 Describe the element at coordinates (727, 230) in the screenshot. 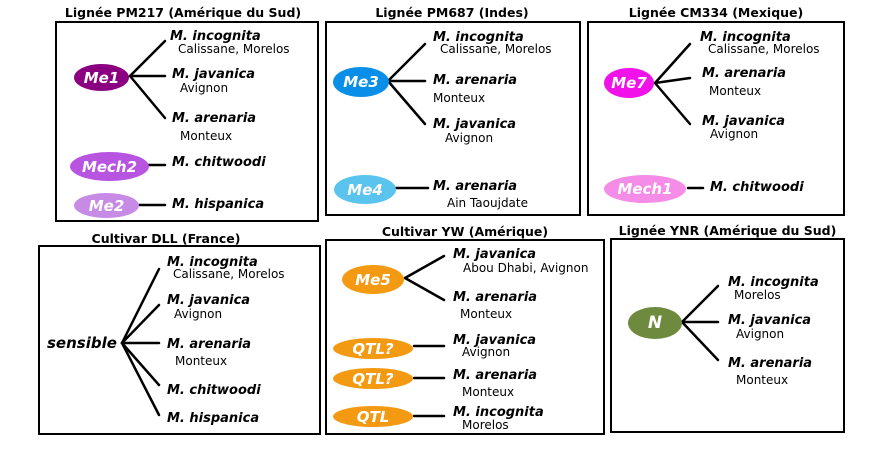

I see `panel-title-ynr: Lignée YNR (Amérique du Sud)` at that location.